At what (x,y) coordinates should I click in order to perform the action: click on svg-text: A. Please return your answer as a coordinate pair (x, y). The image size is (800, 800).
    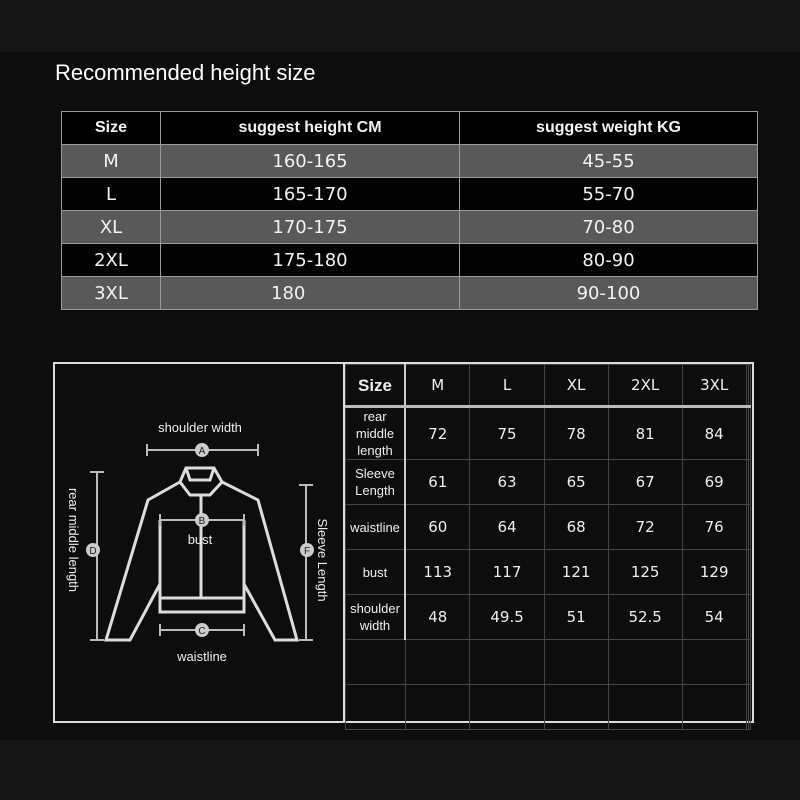
    Looking at the image, I should click on (202, 451).